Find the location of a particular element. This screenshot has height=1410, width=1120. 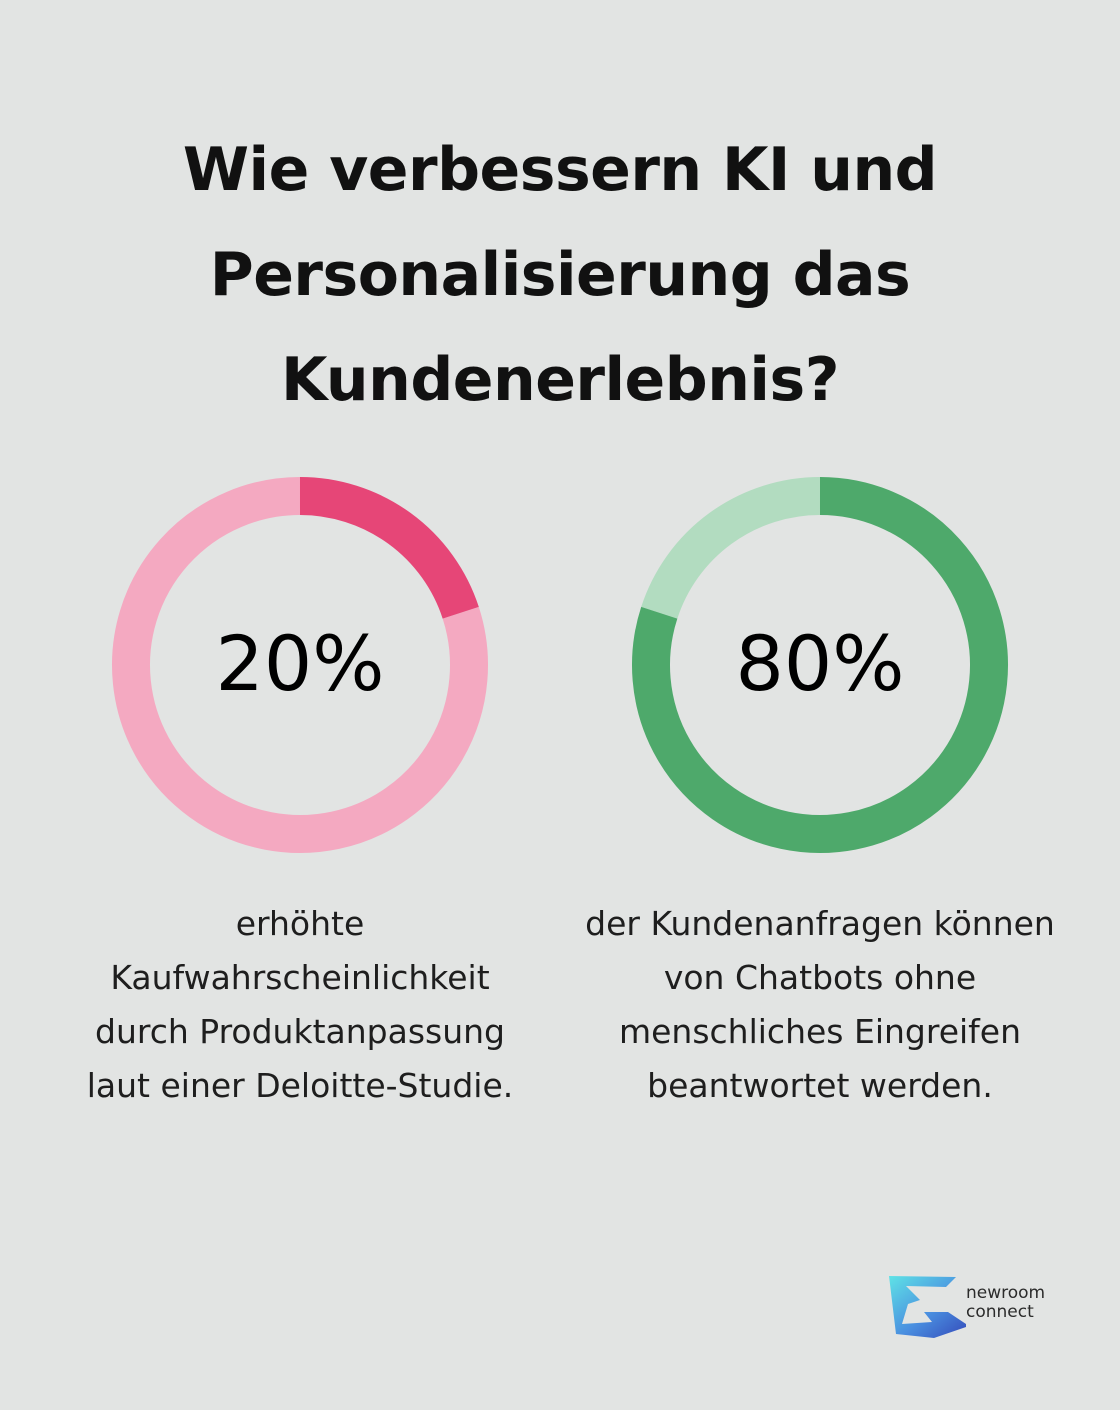

donut-chart-chatbot-answers: 80% is located at coordinates (820, 665).